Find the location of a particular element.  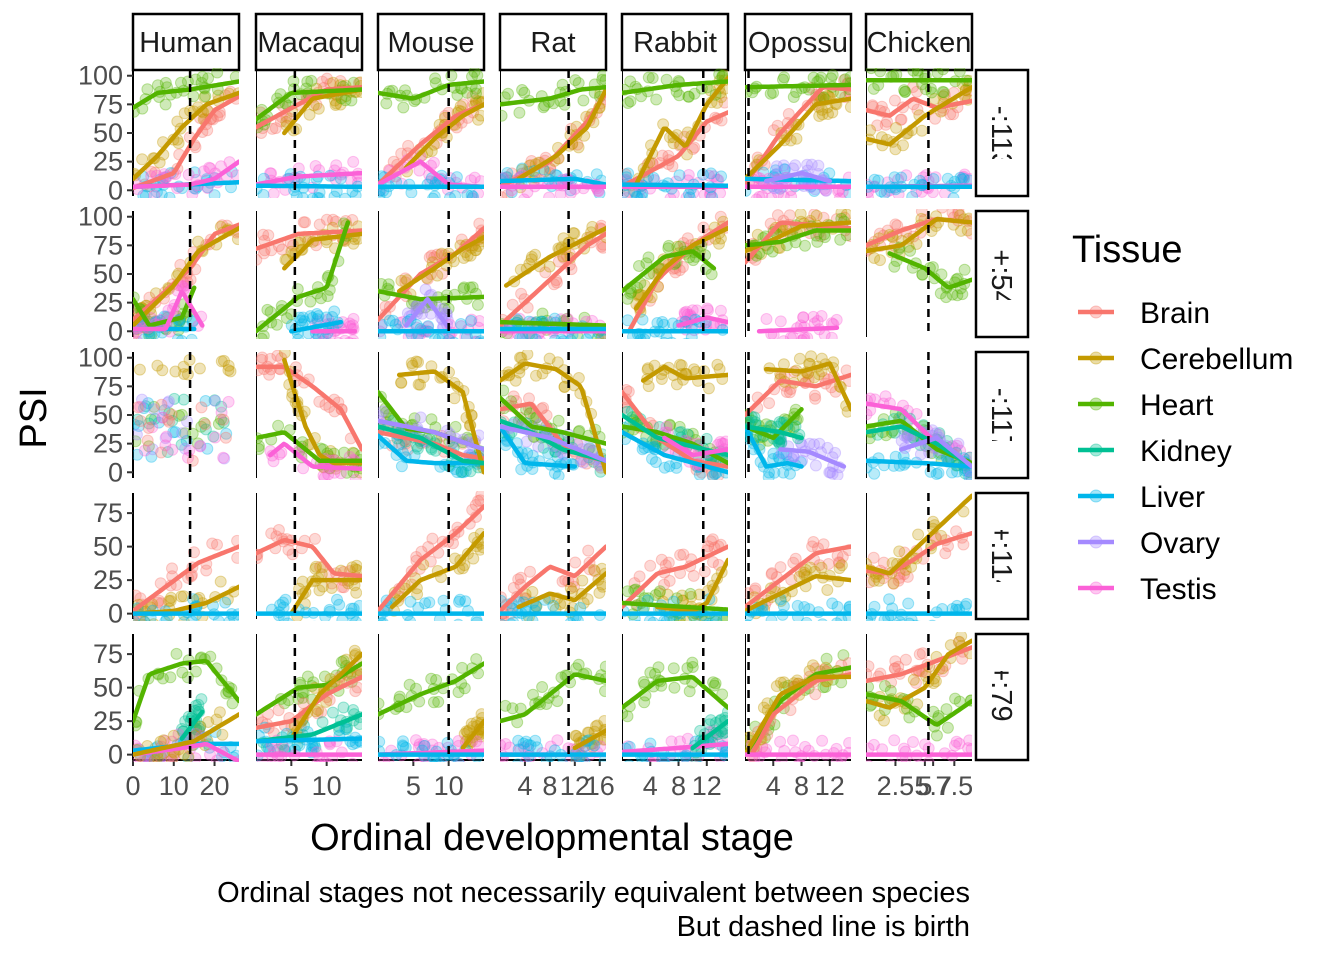

legend-item-label: Heart is located at coordinates (1177, 405).